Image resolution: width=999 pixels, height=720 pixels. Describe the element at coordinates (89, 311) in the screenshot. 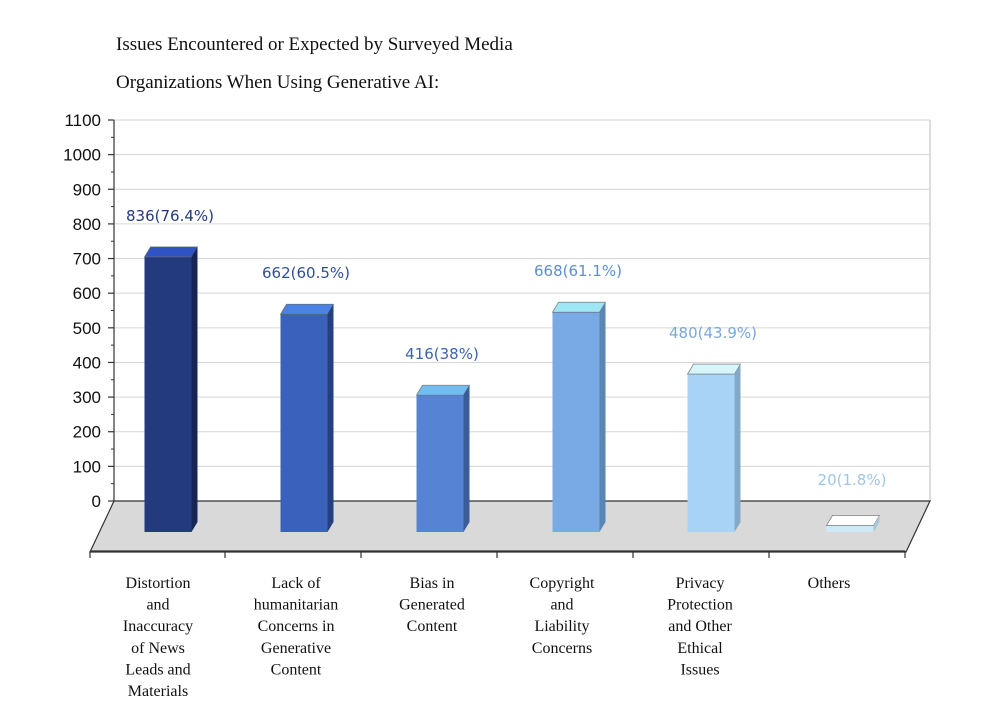

I see `y-axis: 0 100 200 300 400 500 600 700 800 900 1000 1100` at that location.